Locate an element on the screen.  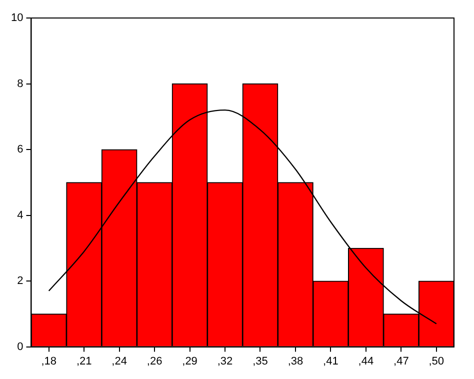
x-tick-label: ,47 is located at coordinates (401, 361).